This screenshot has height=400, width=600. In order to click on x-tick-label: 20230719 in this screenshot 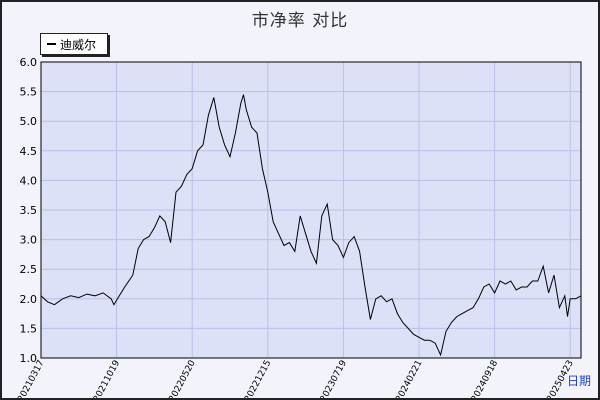, I will do `click(334, 378)`.